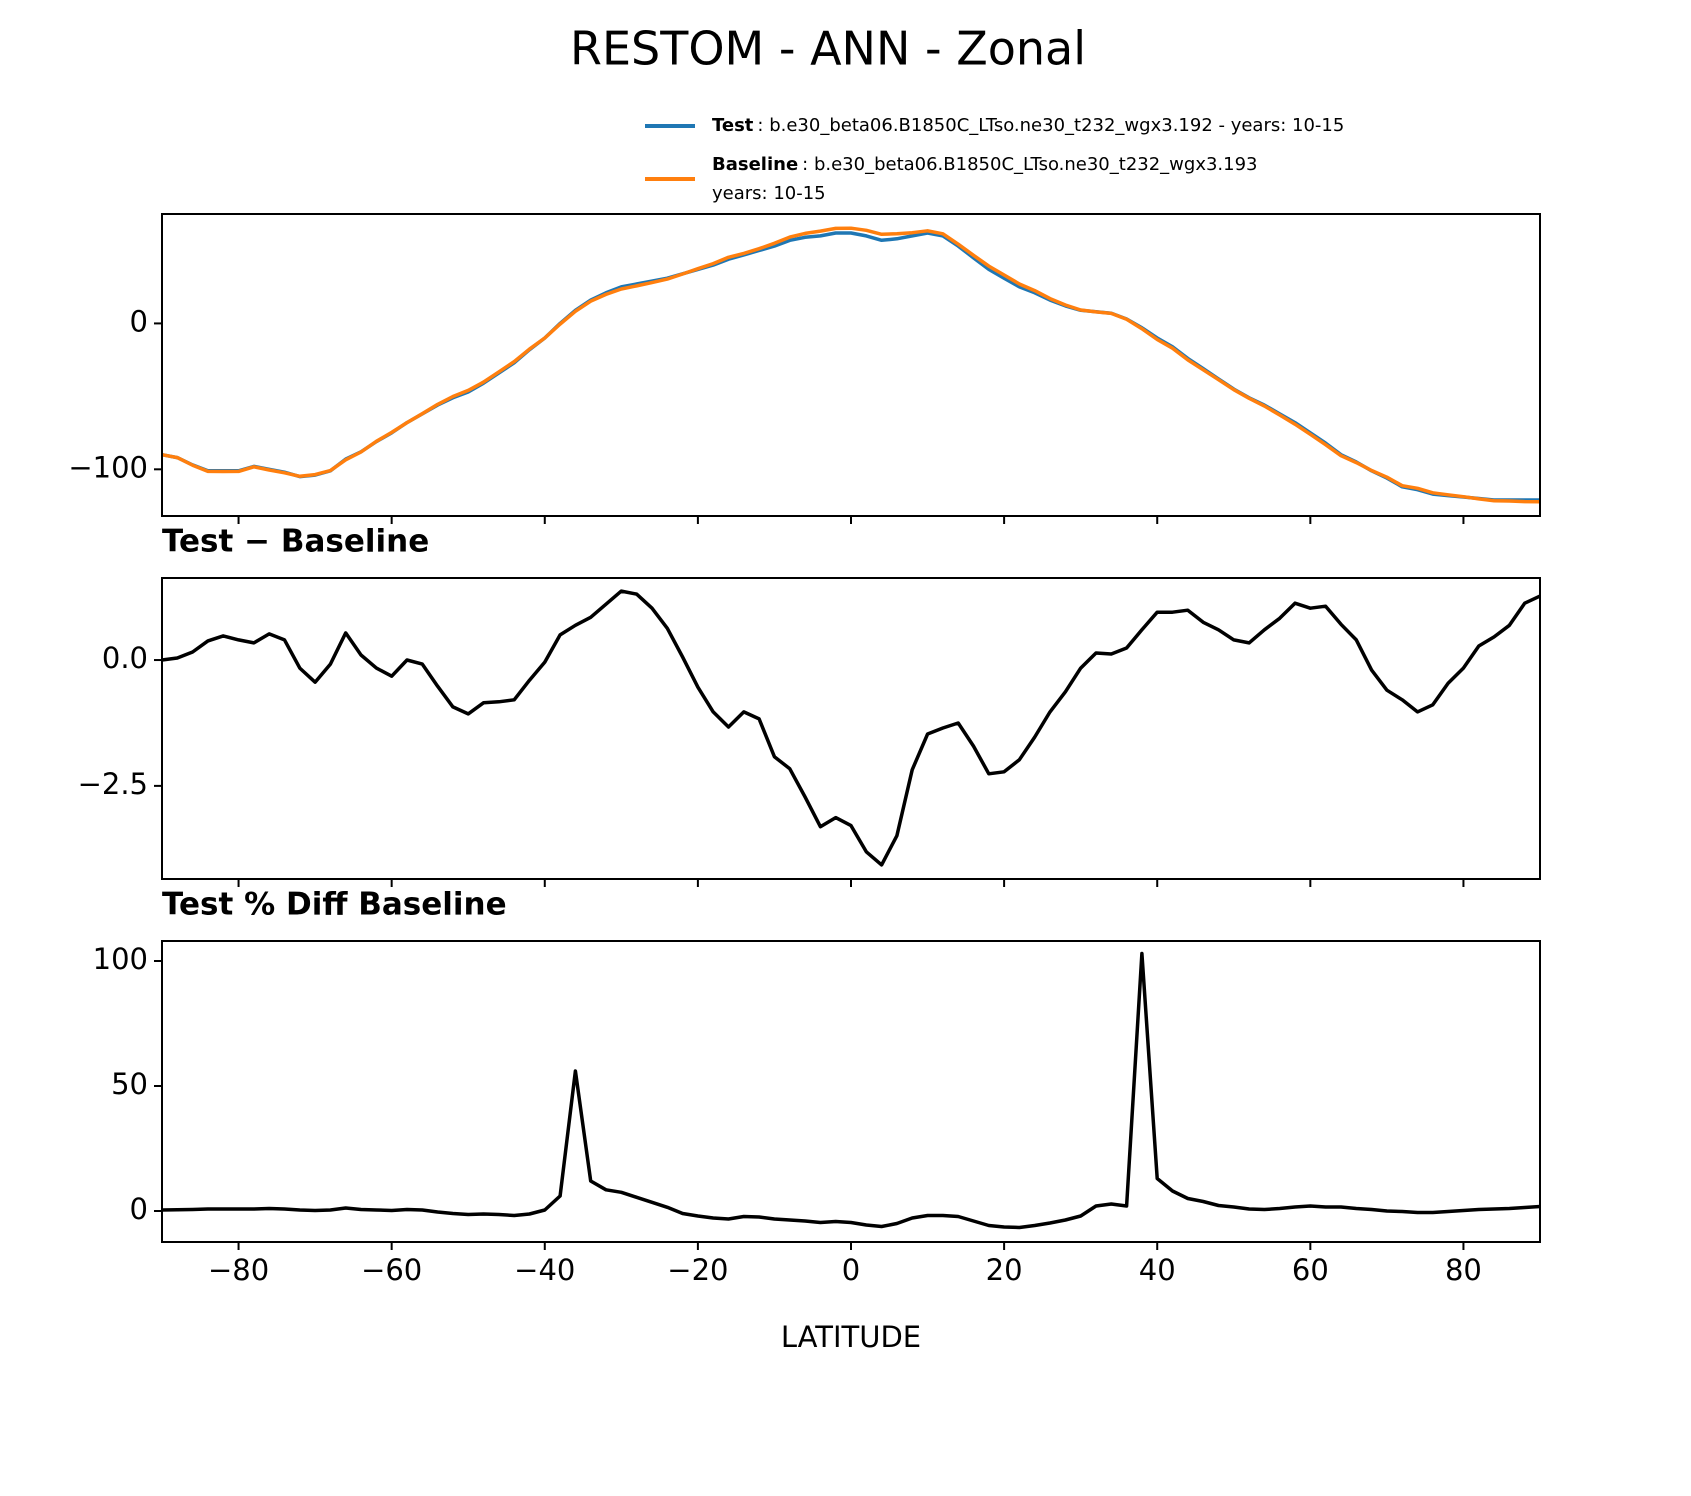 The height and width of the screenshot is (1496, 1691). I want to click on series-line, so click(850, 366).